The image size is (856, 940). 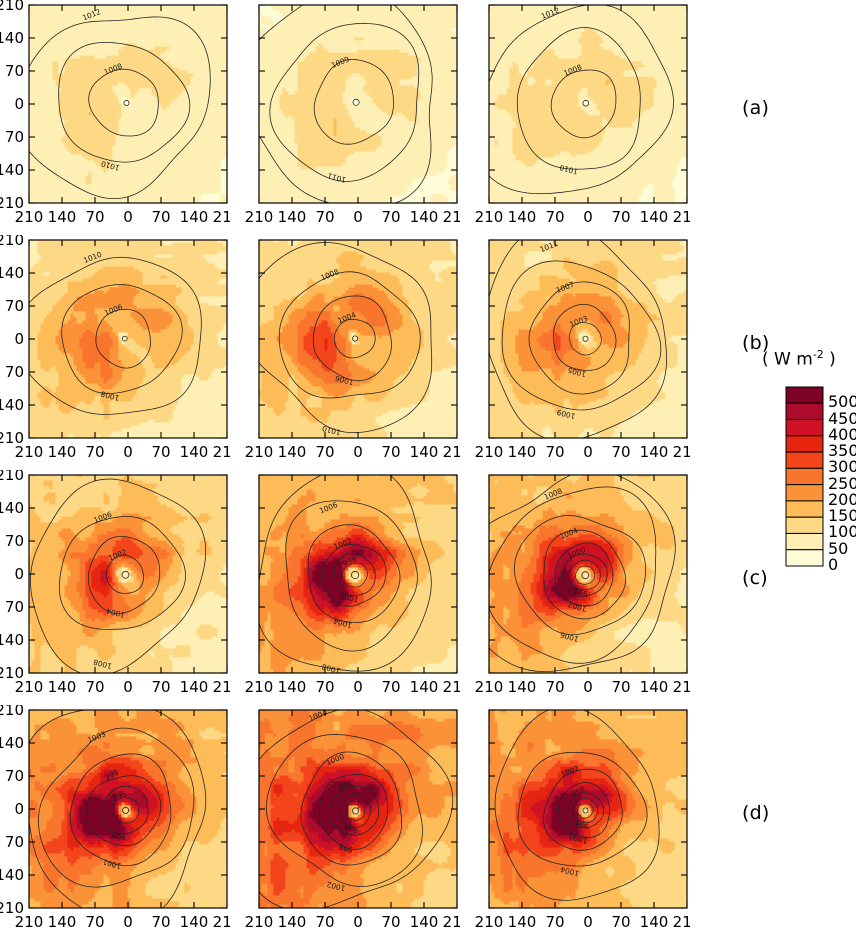 What do you see at coordinates (755, 108) in the screenshot?
I see `row-label-a: (a)` at bounding box center [755, 108].